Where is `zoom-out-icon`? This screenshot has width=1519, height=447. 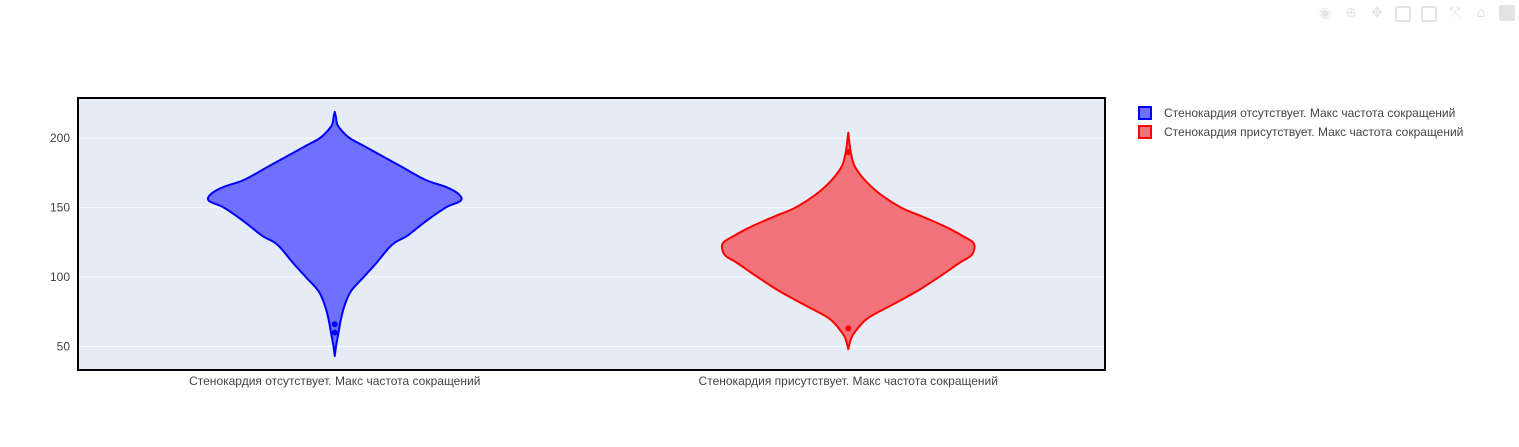 zoom-out-icon is located at coordinates (1429, 13).